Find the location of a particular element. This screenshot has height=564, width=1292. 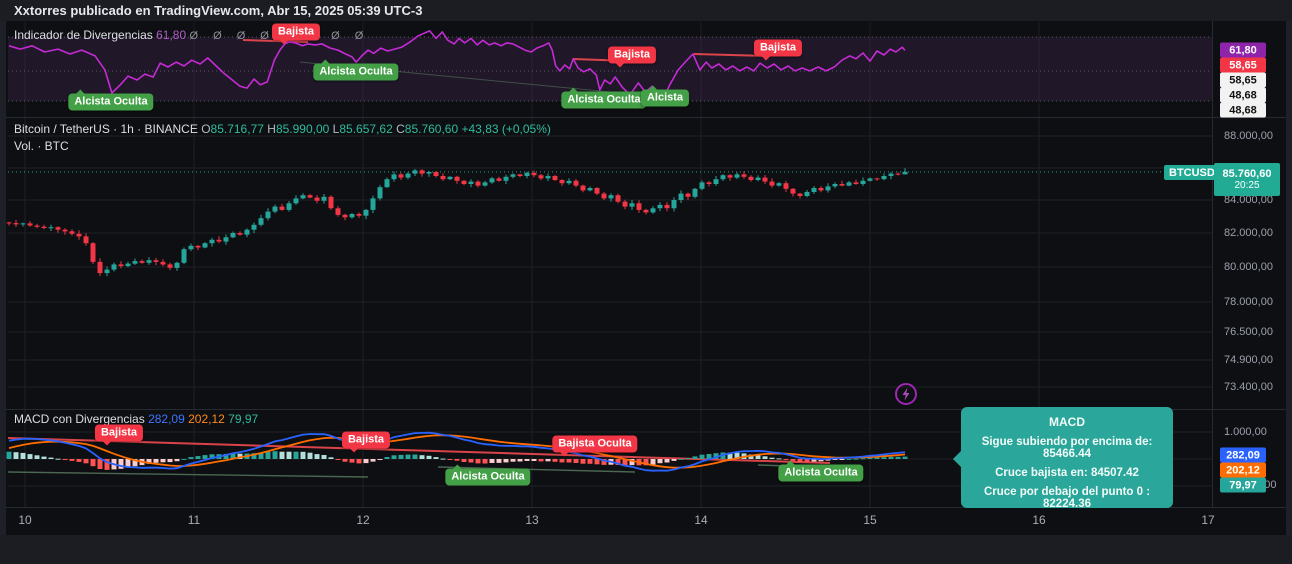

time-axis-label: 16 is located at coordinates (1039, 520).